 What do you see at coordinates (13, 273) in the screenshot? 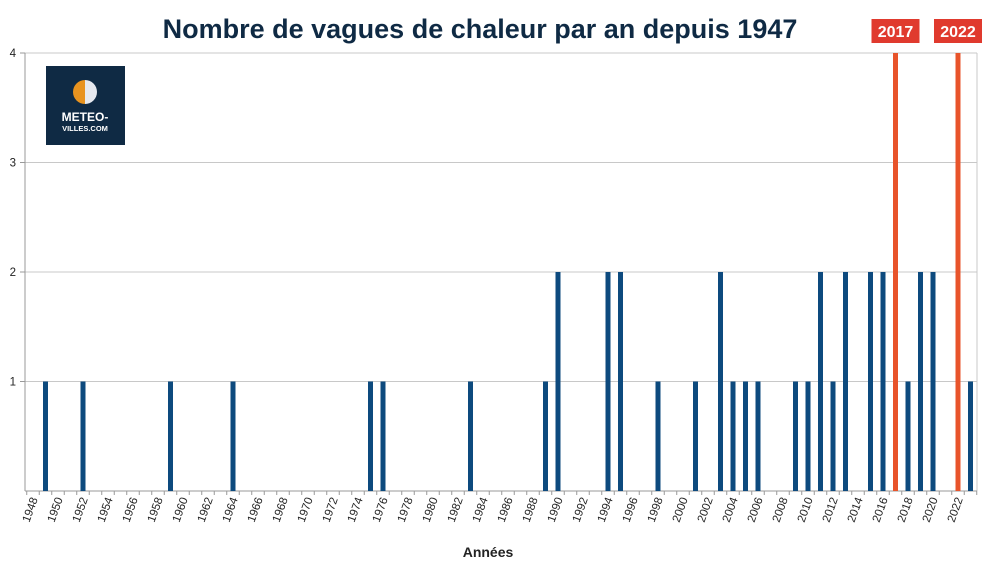
I see `y-tick-label: 2` at bounding box center [13, 273].